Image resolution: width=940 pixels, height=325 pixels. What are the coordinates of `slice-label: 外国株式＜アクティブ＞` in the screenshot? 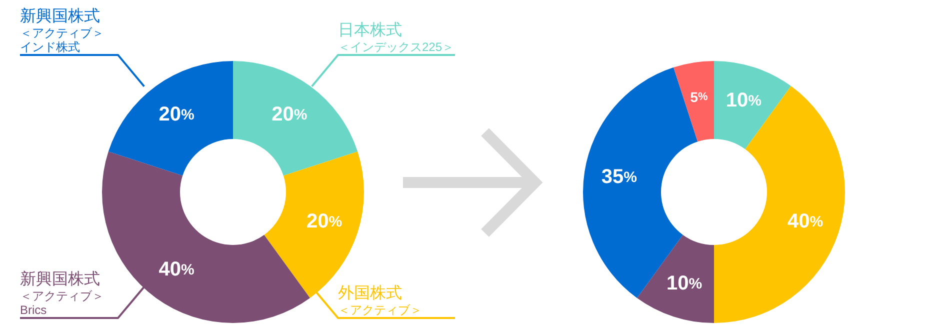 It's located at (380, 300).